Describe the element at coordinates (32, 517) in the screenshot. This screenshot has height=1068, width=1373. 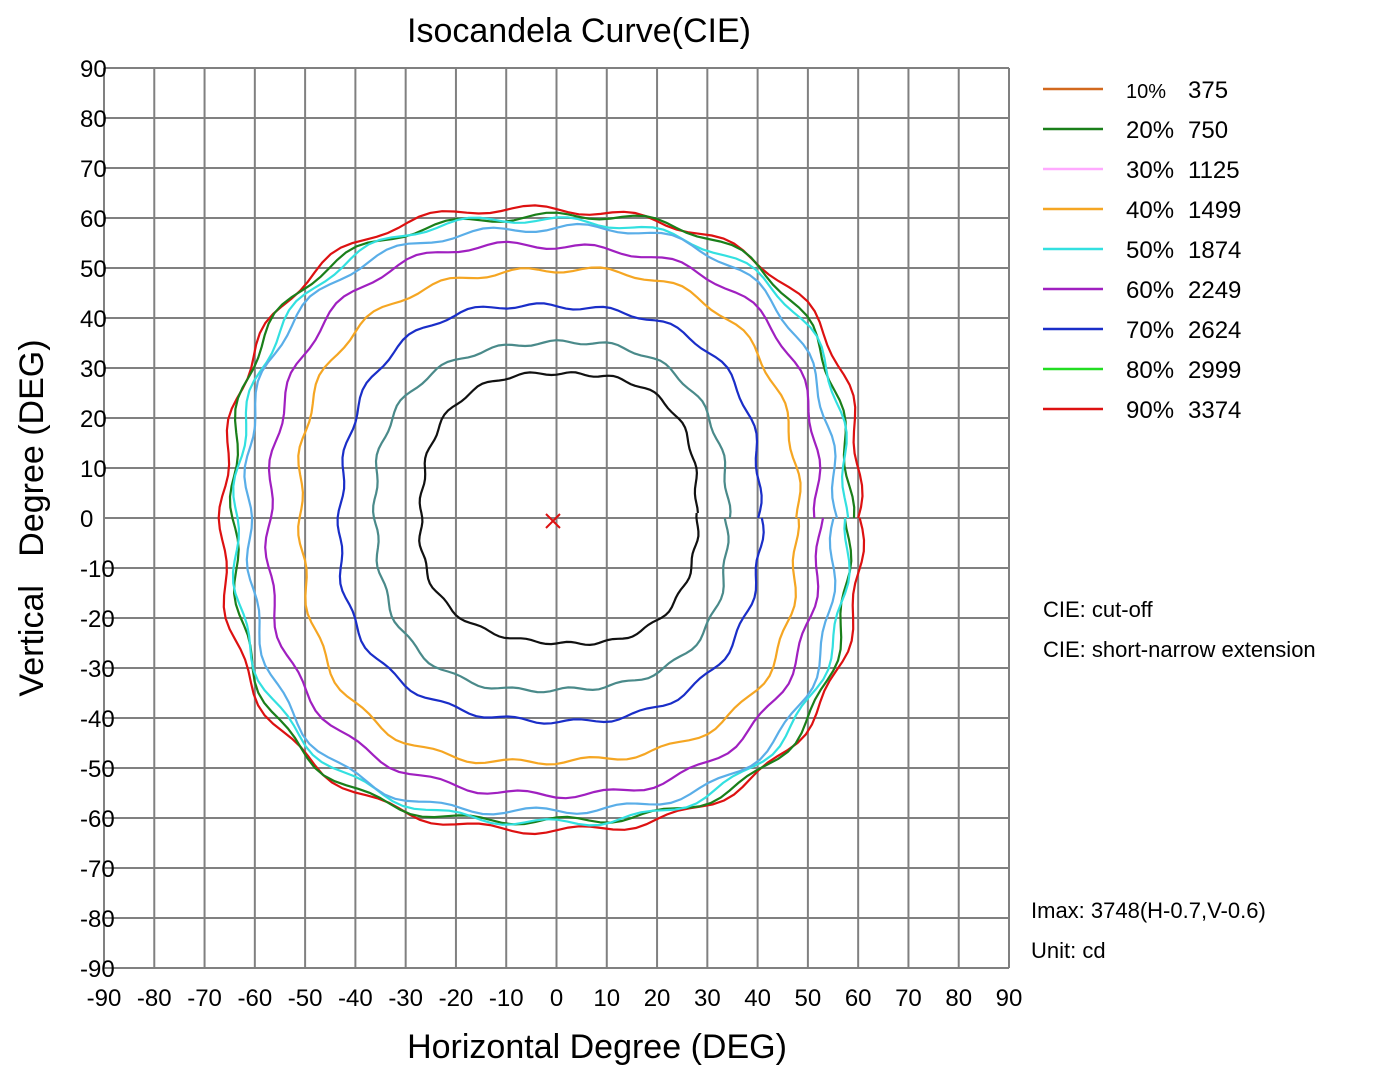
I see `y-axis-label: Vertical Degree (DEG)` at that location.